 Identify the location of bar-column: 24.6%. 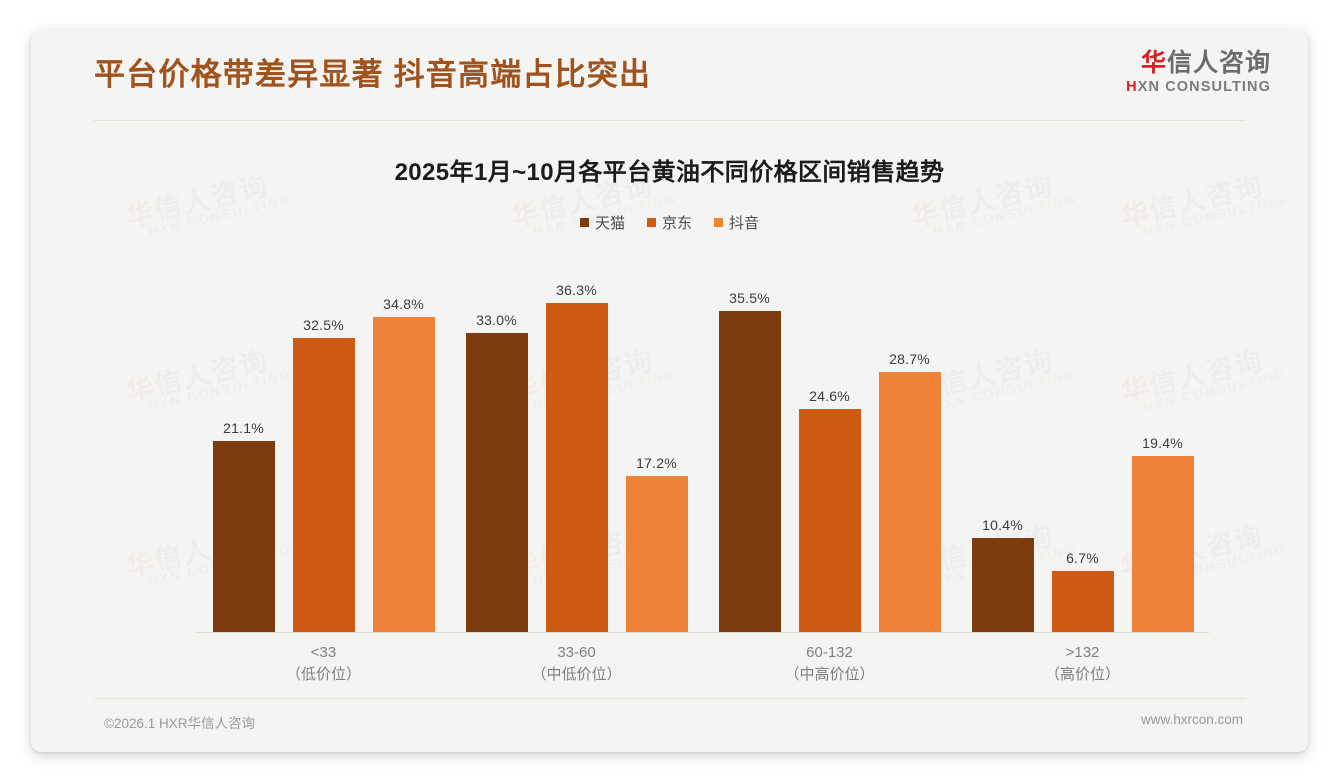
(829, 443).